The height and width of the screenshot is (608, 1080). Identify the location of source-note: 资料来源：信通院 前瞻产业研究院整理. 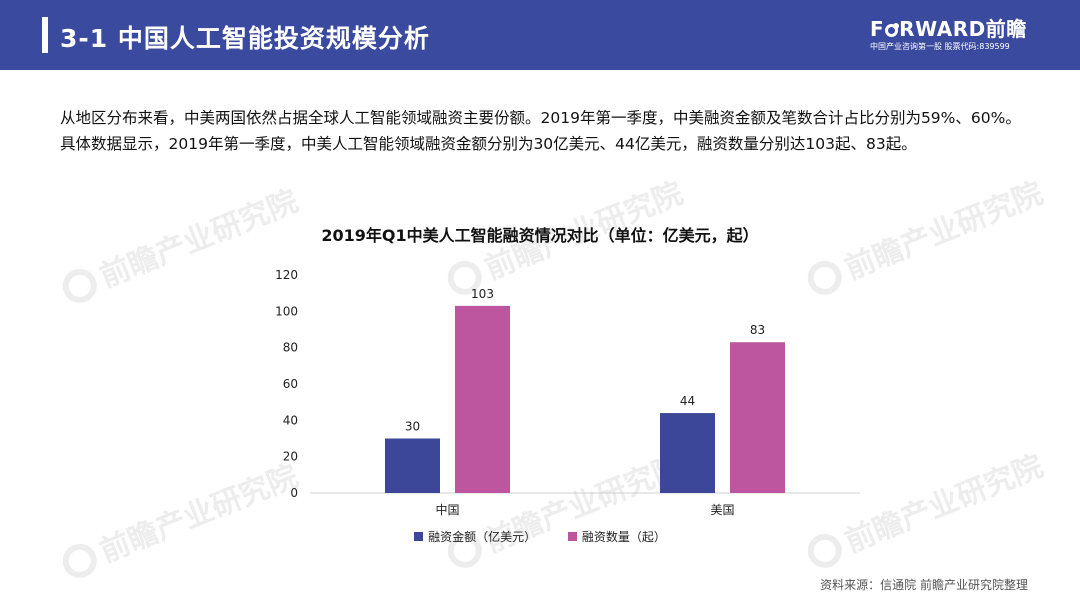
(924, 585).